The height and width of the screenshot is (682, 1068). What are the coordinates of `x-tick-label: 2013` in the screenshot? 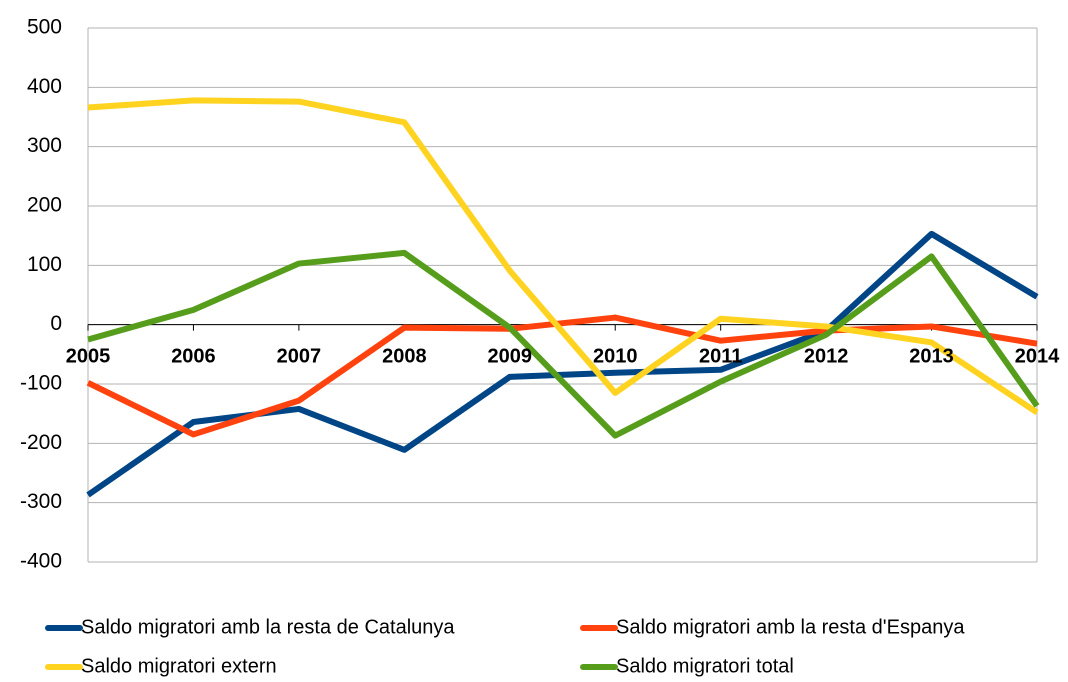 It's located at (931, 356).